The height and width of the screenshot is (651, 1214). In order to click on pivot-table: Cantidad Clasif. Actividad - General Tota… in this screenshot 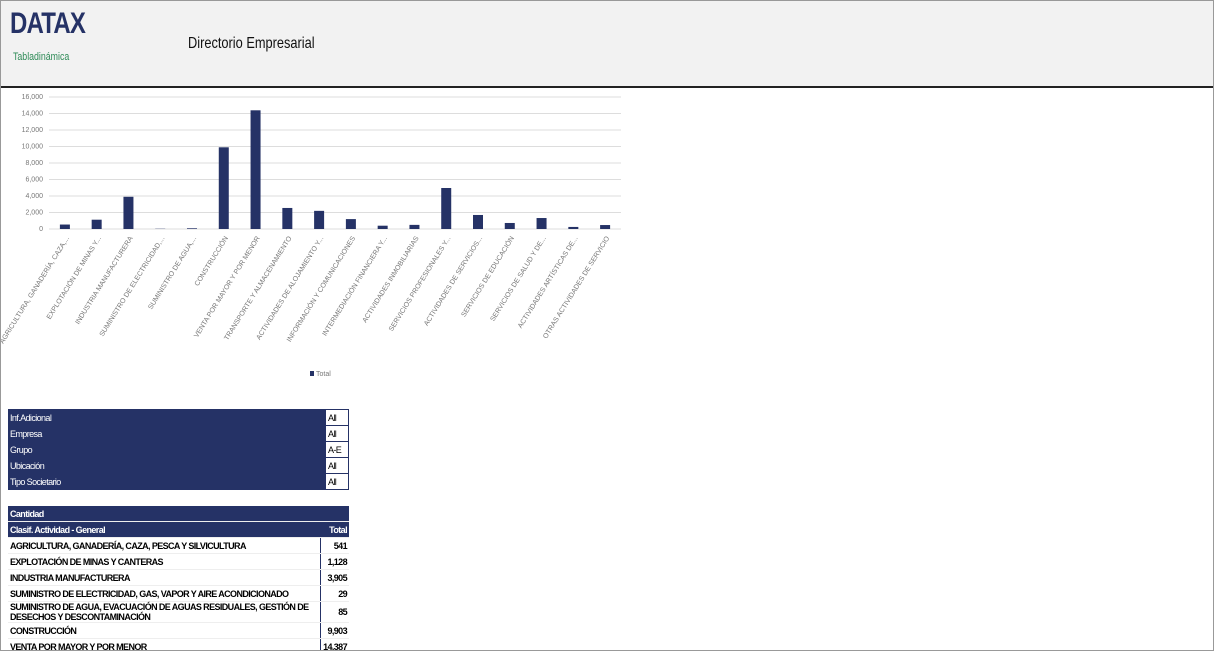, I will do `click(178, 578)`.